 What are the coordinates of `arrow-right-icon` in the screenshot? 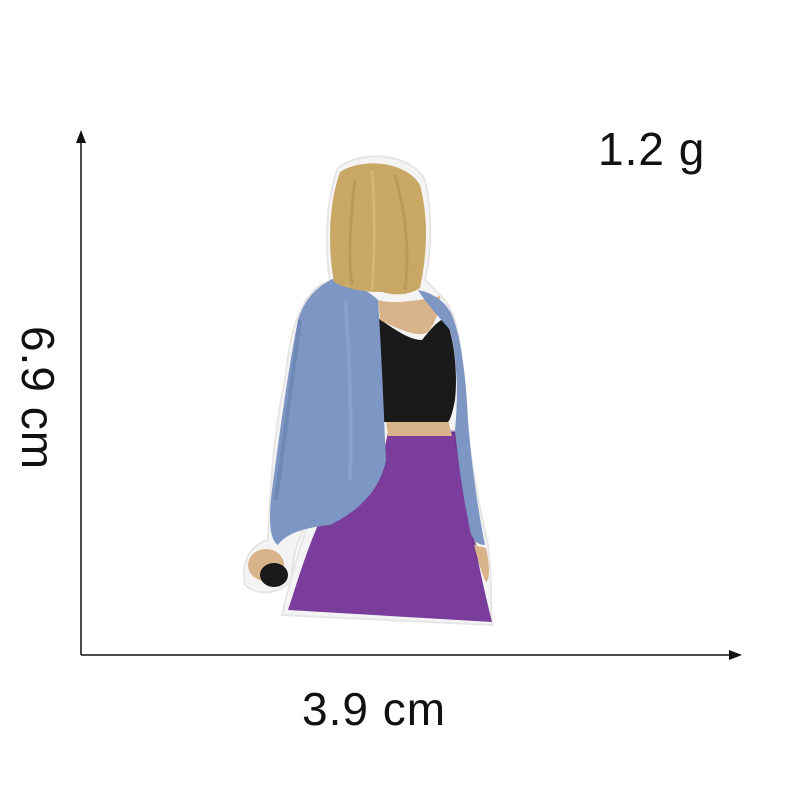 It's located at (735, 655).